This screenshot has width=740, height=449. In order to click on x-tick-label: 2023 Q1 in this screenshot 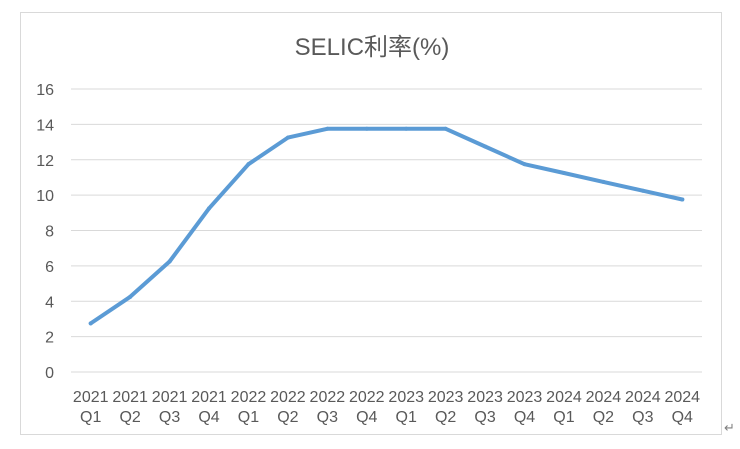, I will do `click(406, 407)`.